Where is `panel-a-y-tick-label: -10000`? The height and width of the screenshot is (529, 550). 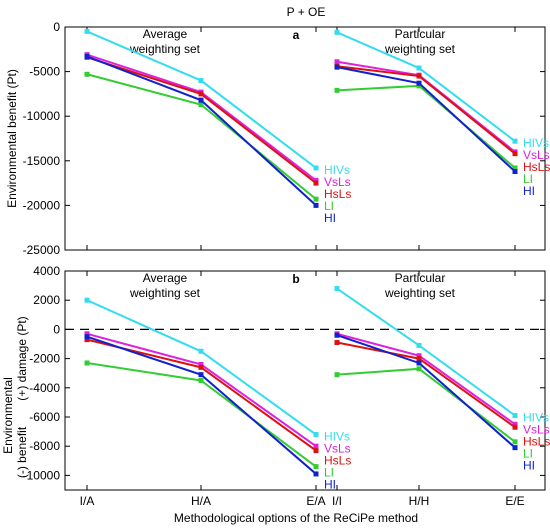
panel-a-y-tick-label: -10000 is located at coordinates (42, 116).